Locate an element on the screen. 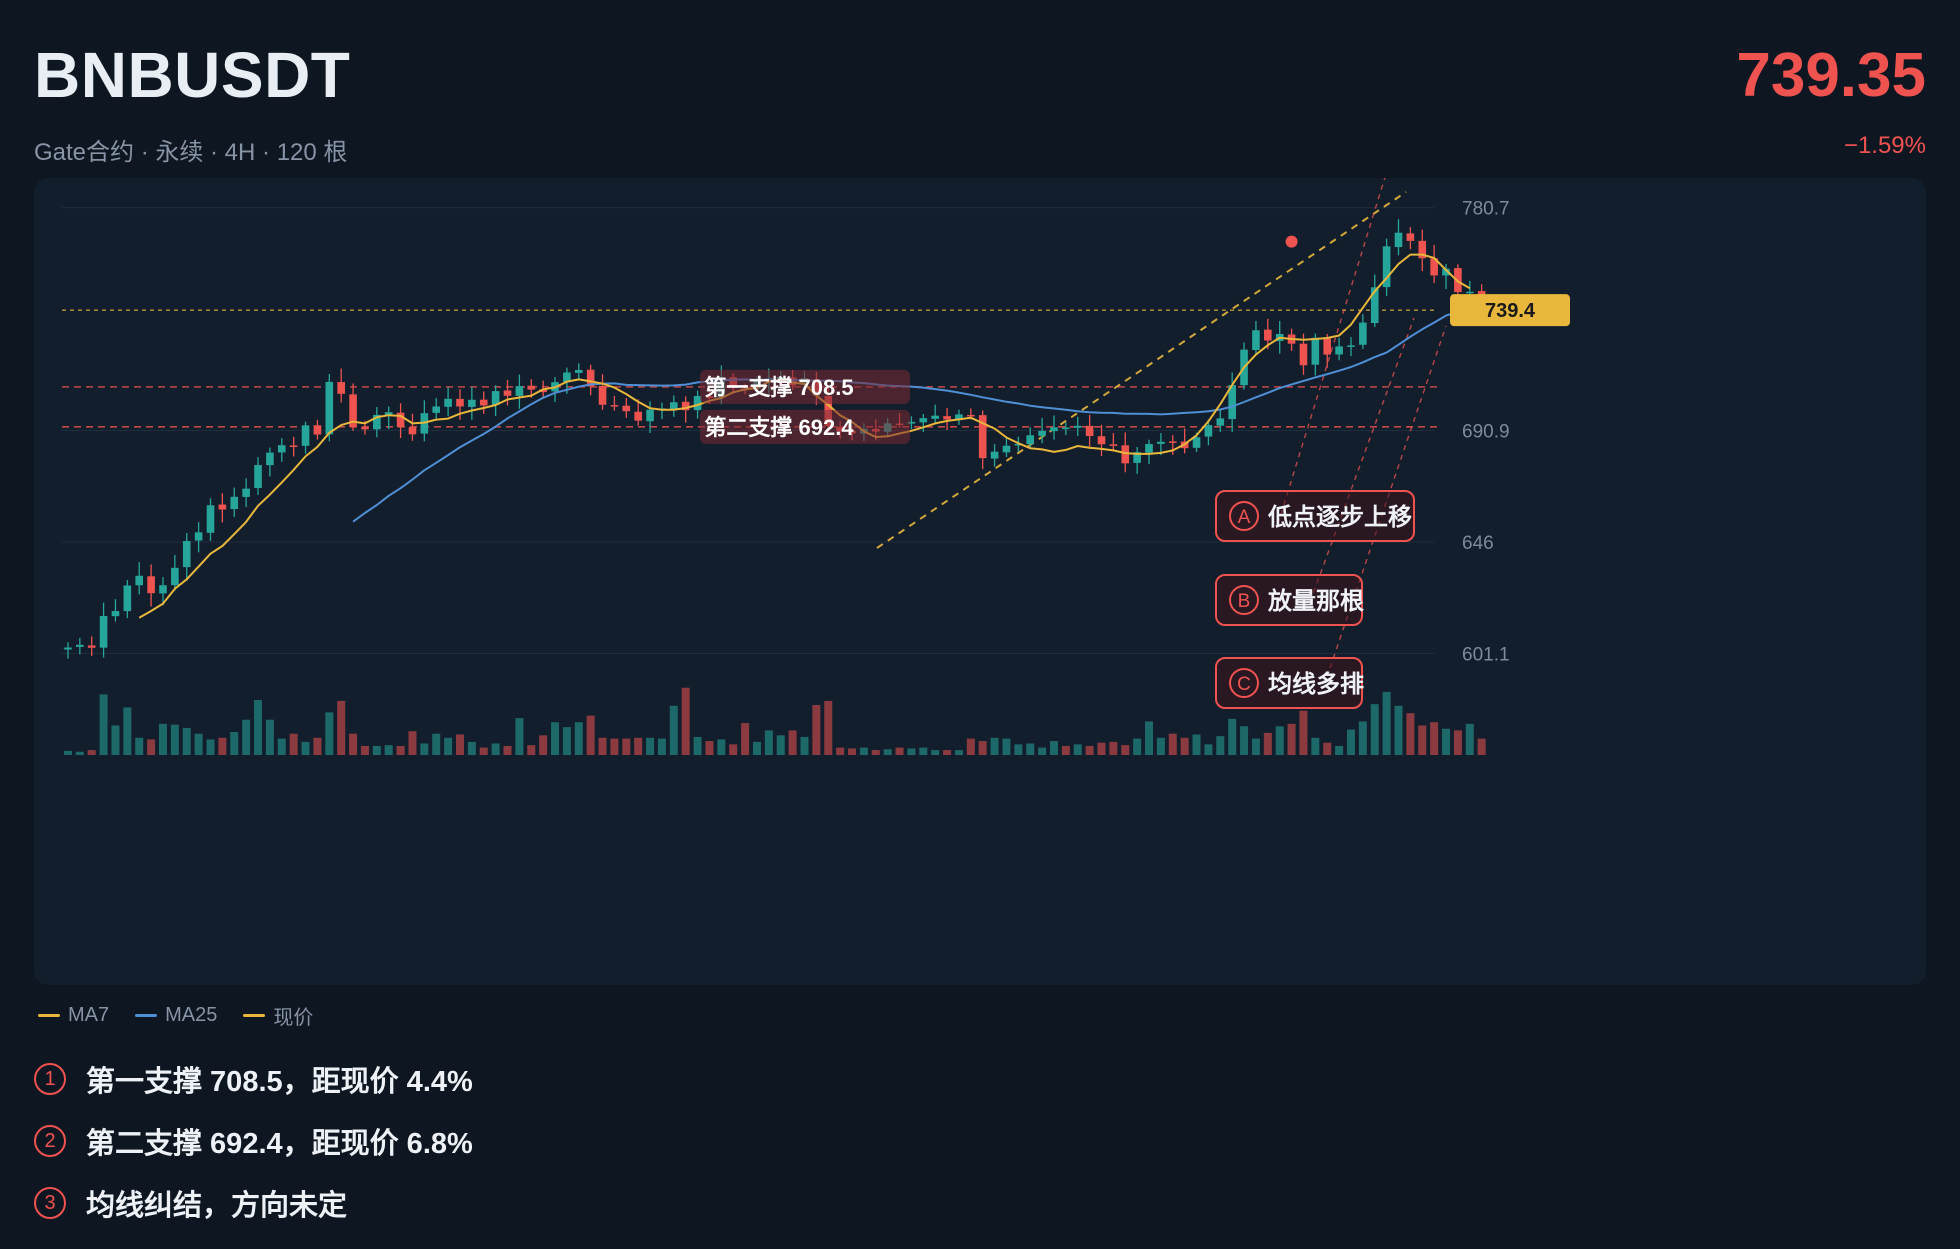  note-item: 1 第一支撑 708.5，距现价 4.4% is located at coordinates (253, 1079).